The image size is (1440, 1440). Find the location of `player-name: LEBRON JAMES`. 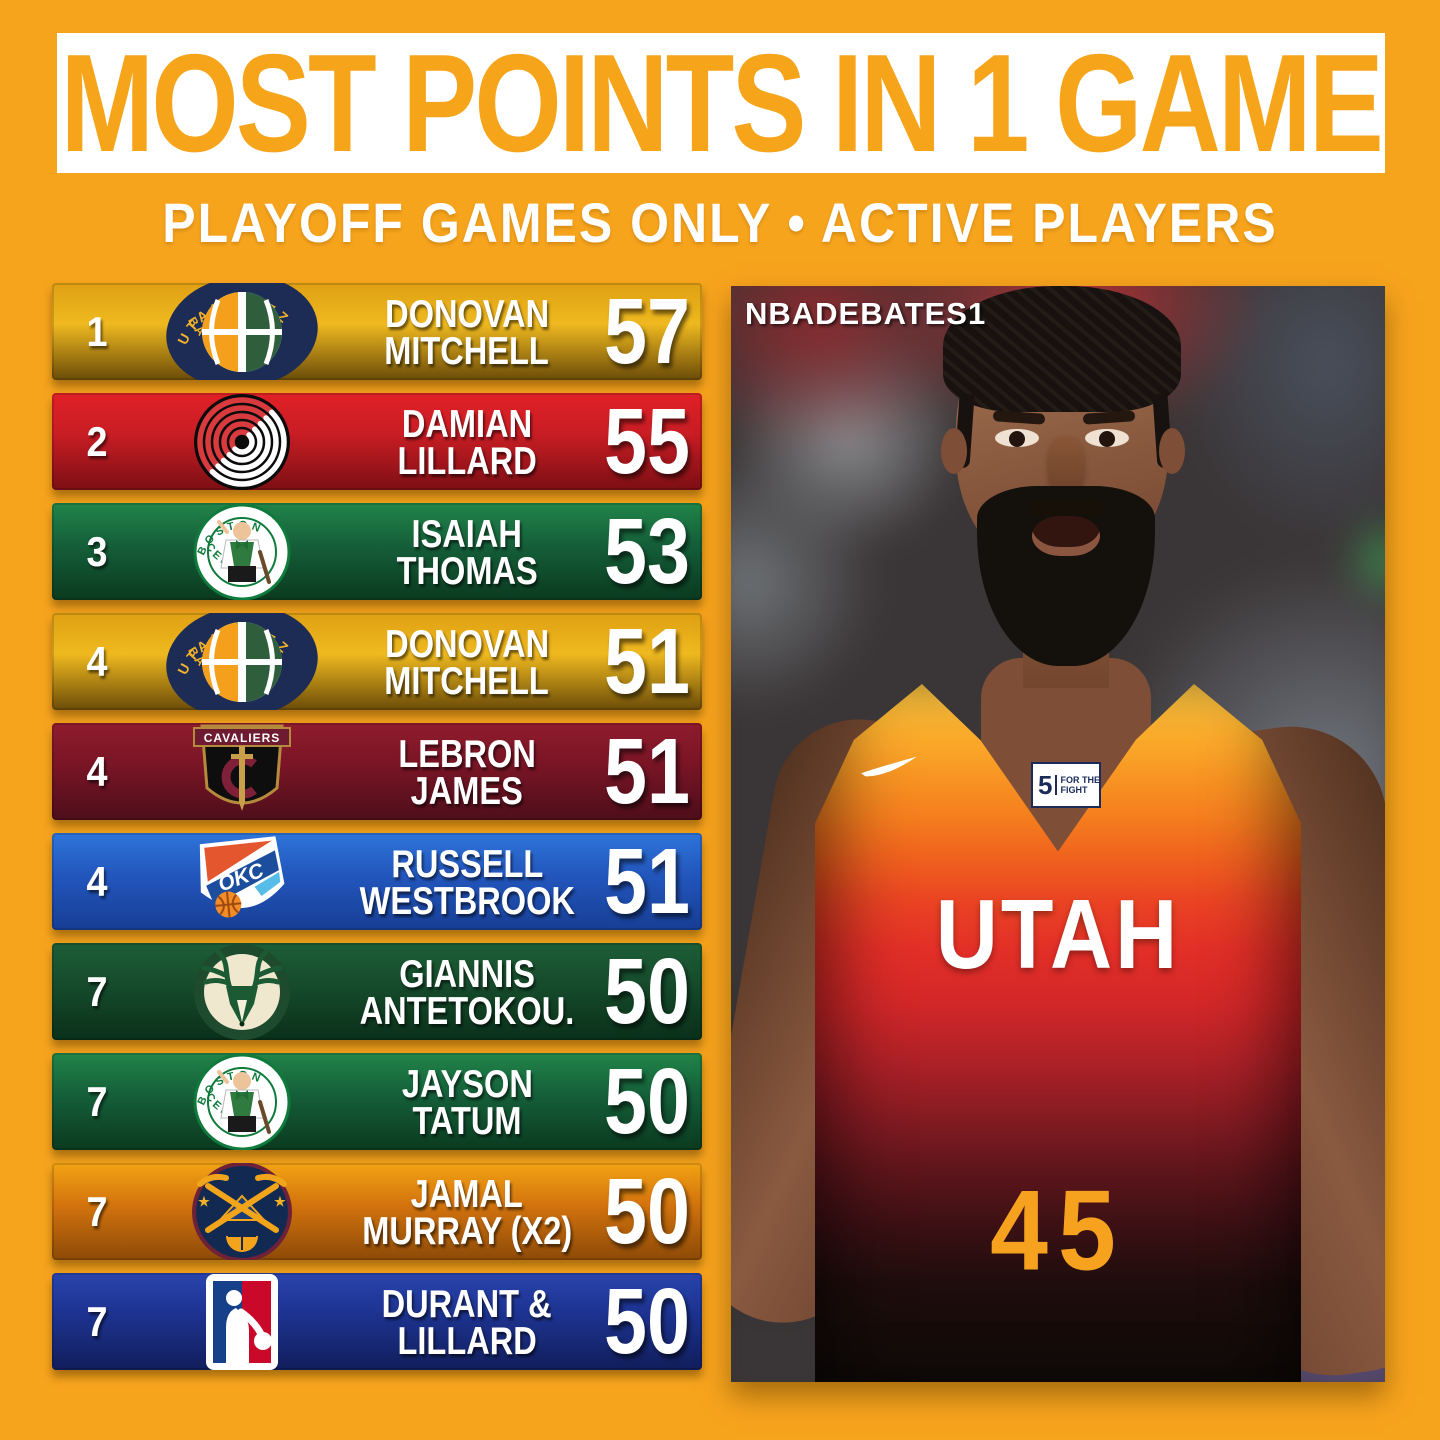

player-name: LEBRON JAMES is located at coordinates (467, 771).